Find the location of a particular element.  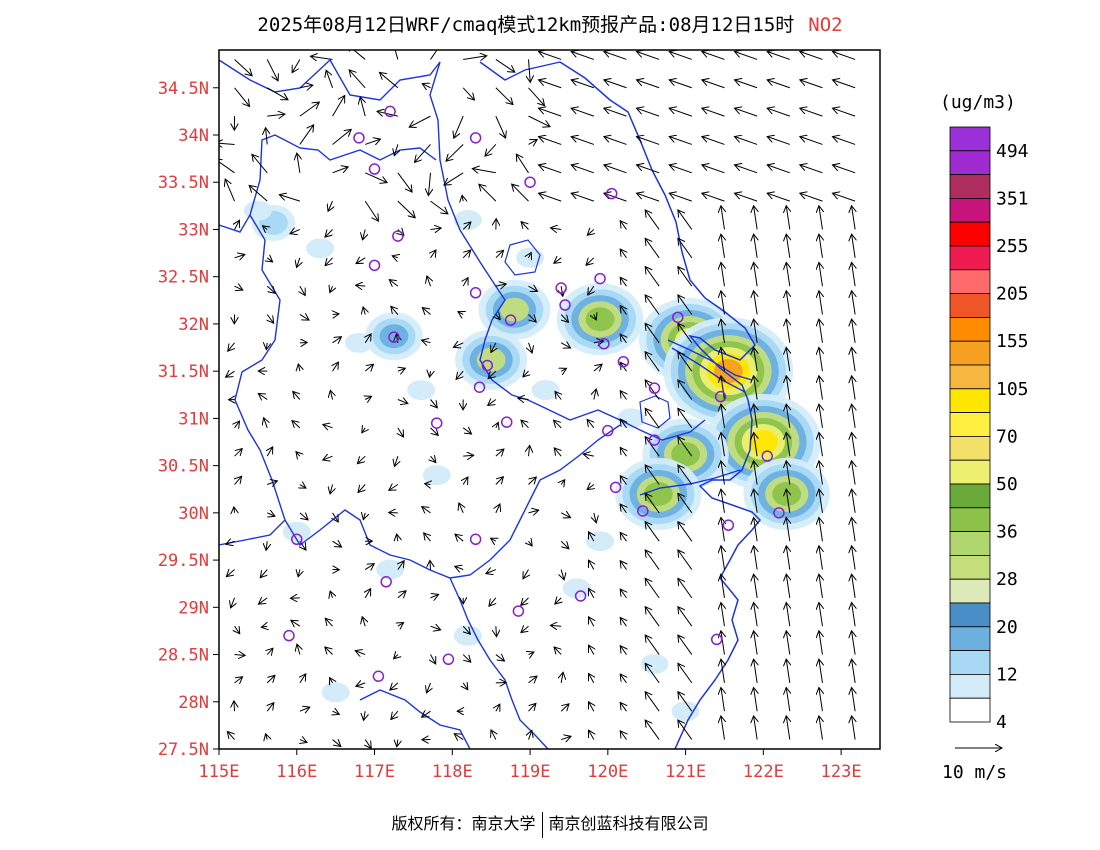

footer: 版权所有：南京大学 南京创蓝科技有限公司 is located at coordinates (550, 824).